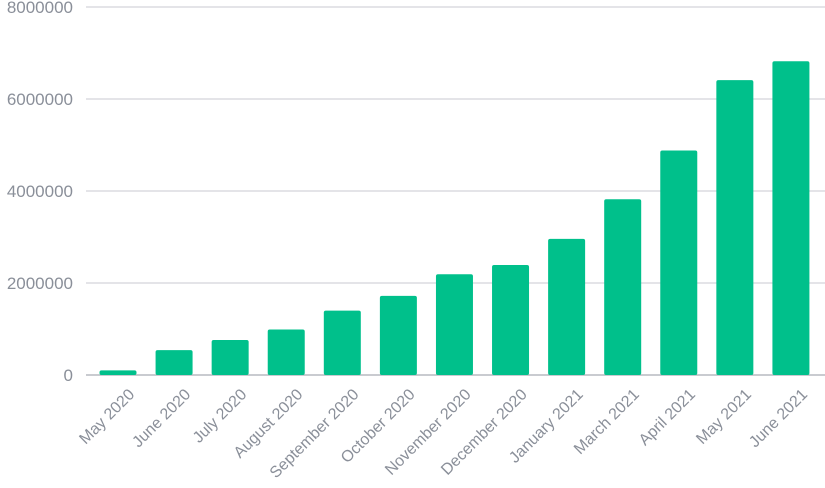 This screenshot has width=825, height=488. What do you see at coordinates (667, 417) in the screenshot?
I see `x-tick-label: April 2021` at bounding box center [667, 417].